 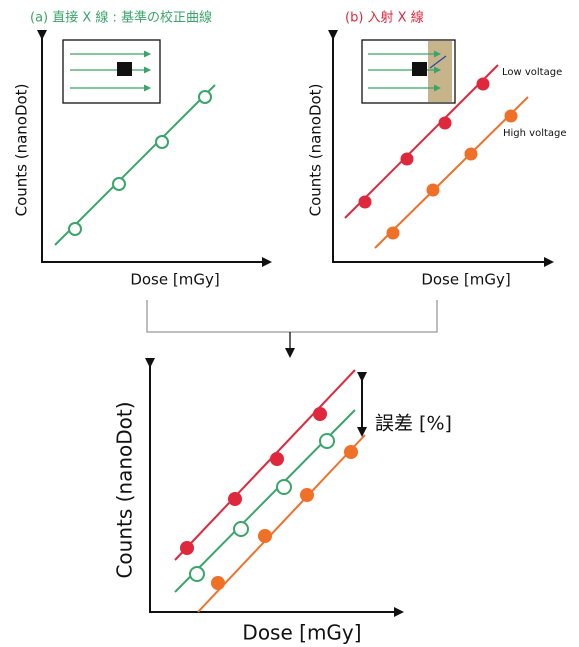 I want to click on error-label: 誤差 [%], so click(x=413, y=424).